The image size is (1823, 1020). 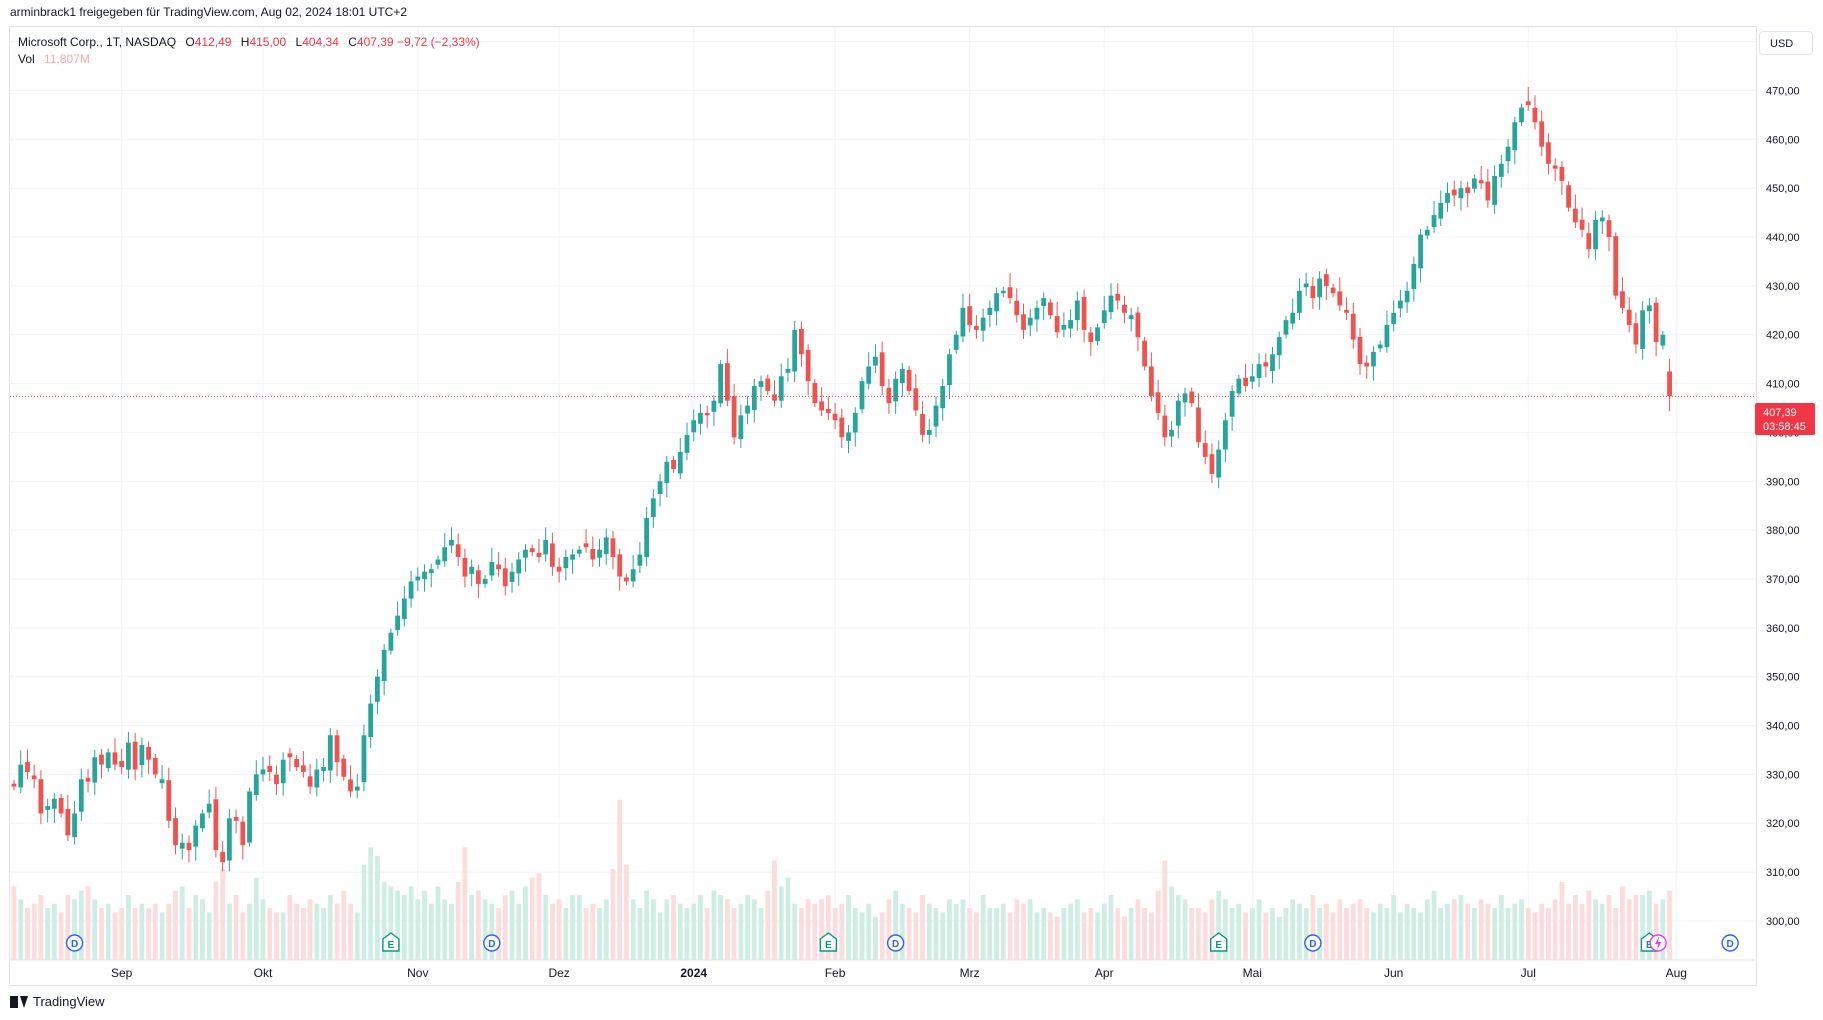 What do you see at coordinates (263, 973) in the screenshot?
I see `x-tick-label: Okt` at bounding box center [263, 973].